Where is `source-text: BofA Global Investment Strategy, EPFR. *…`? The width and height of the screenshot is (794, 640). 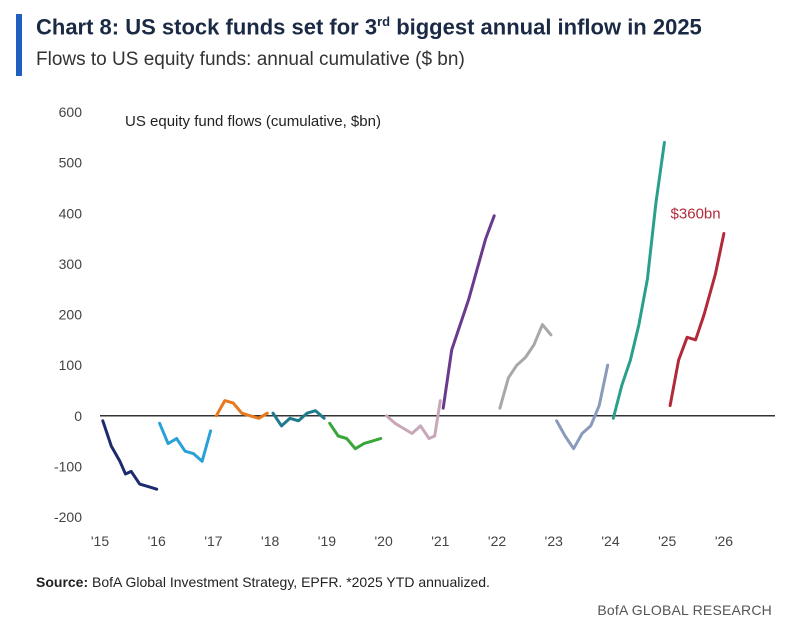
source-text: BofA Global Investment Strategy, EPFR. *… is located at coordinates (289, 582).